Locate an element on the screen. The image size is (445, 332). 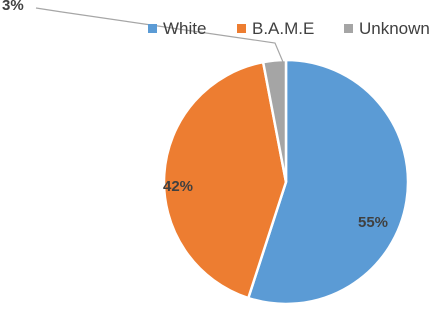
legend-label-unknown: Unknown is located at coordinates (394, 28).